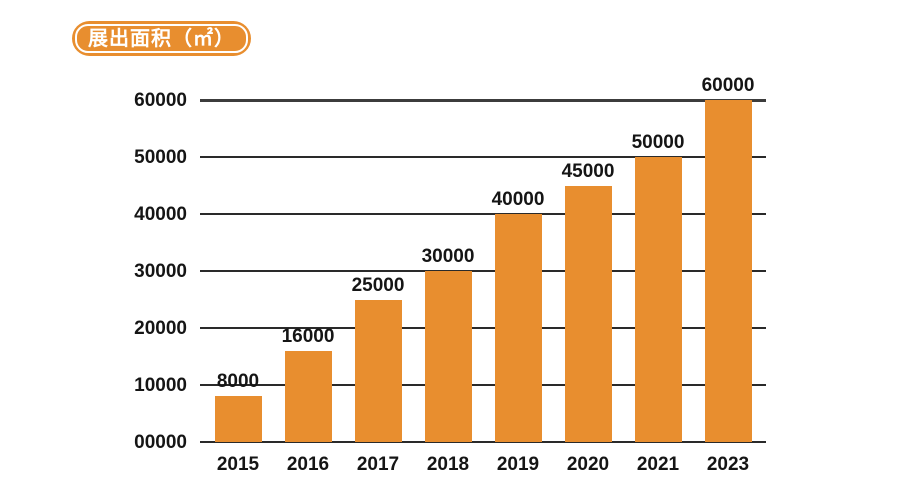 The width and height of the screenshot is (903, 495). I want to click on x-axis-tick-label: 2019, so click(518, 464).